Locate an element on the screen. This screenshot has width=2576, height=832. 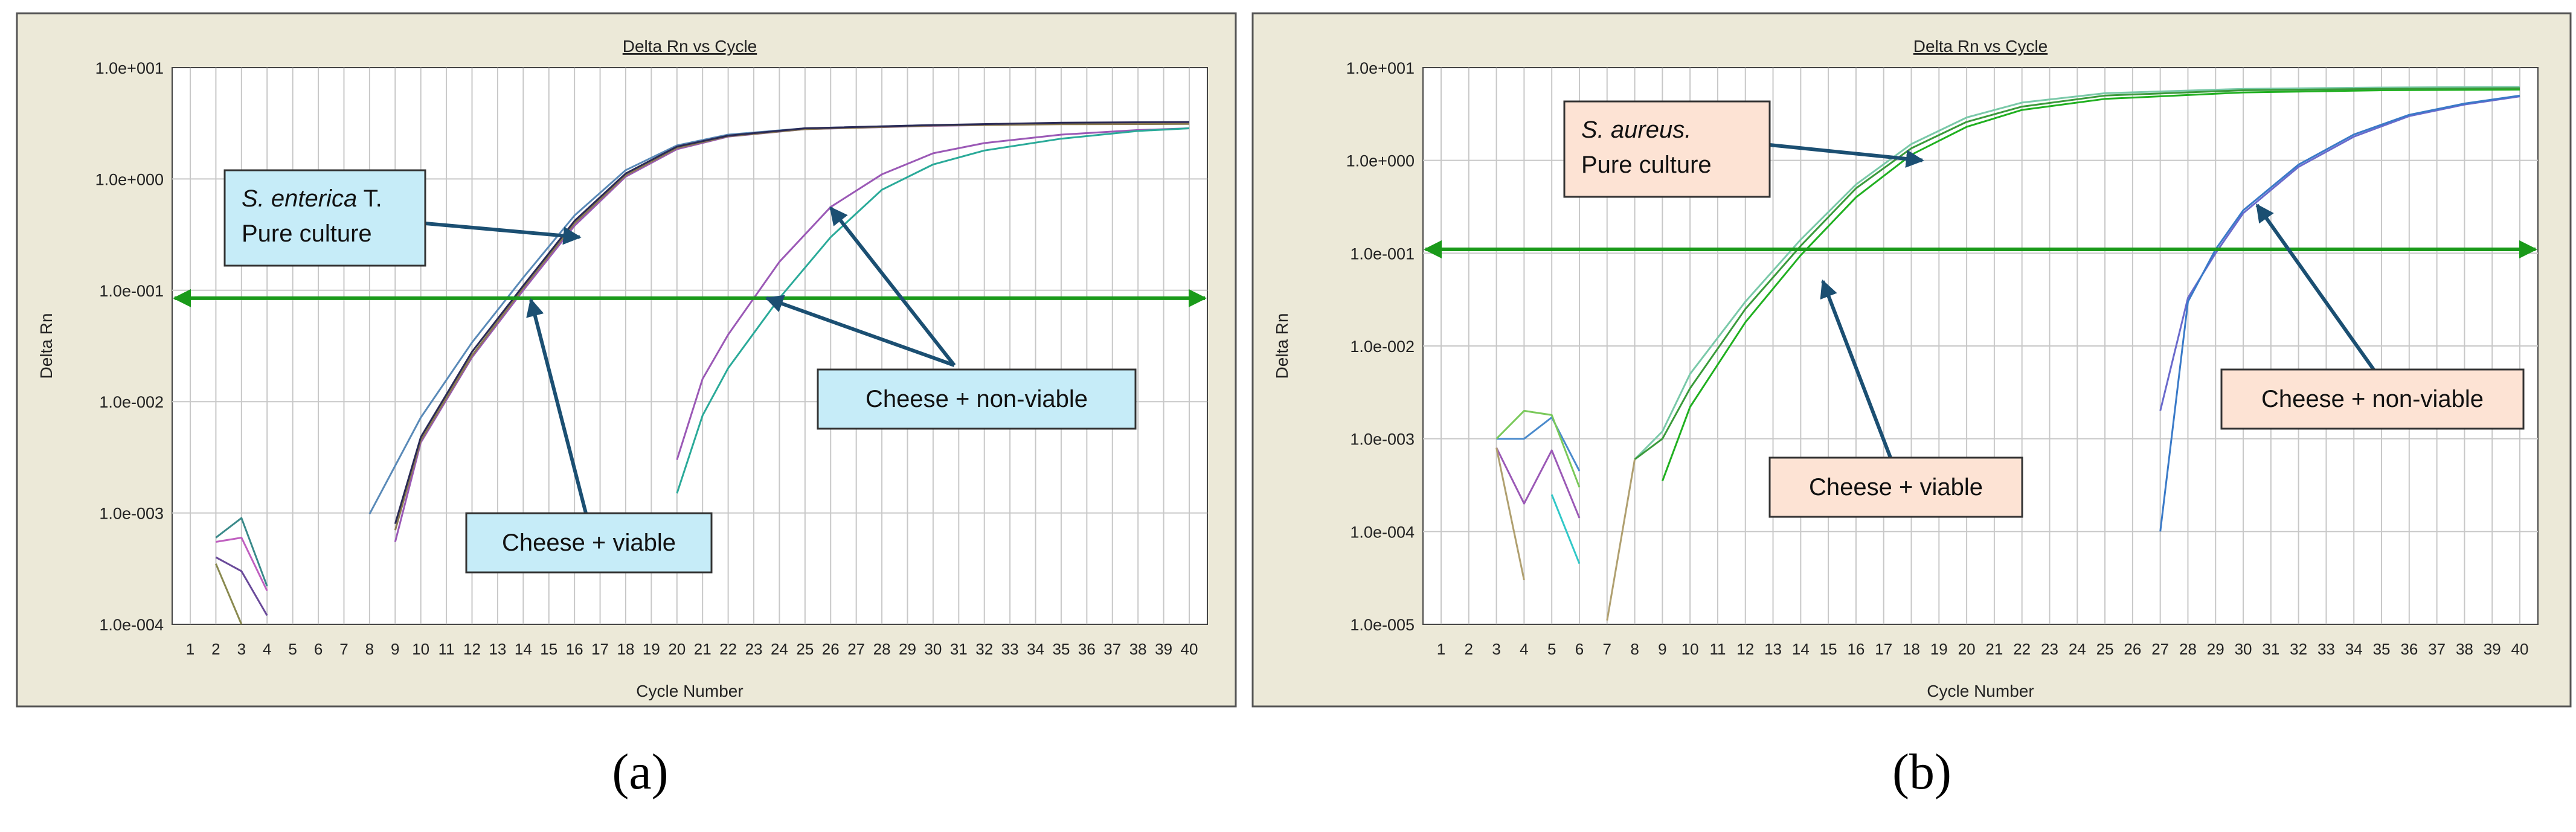
x-tick-label: 35 is located at coordinates (1061, 649).